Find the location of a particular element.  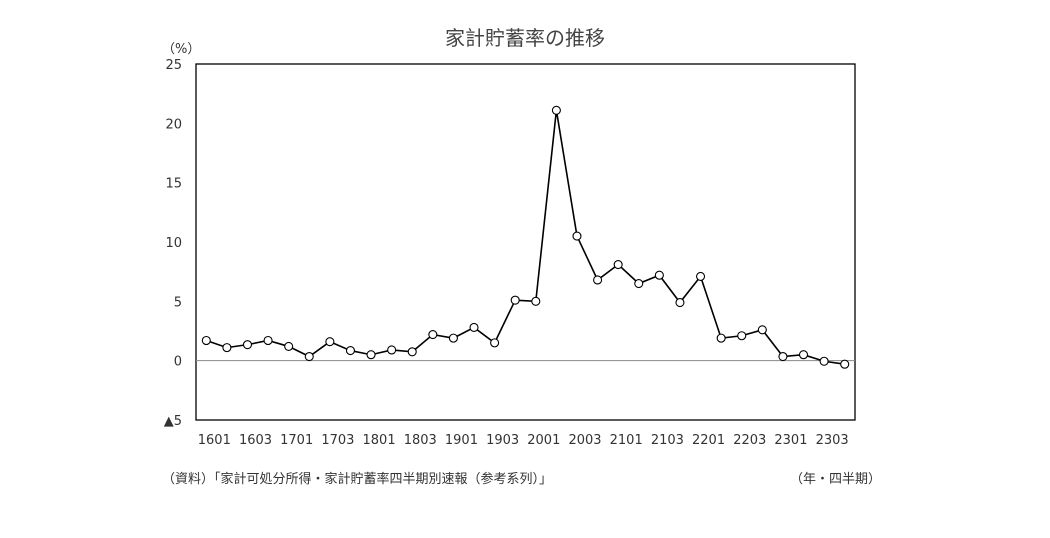

y-tick-label: 15 is located at coordinates (173, 184).